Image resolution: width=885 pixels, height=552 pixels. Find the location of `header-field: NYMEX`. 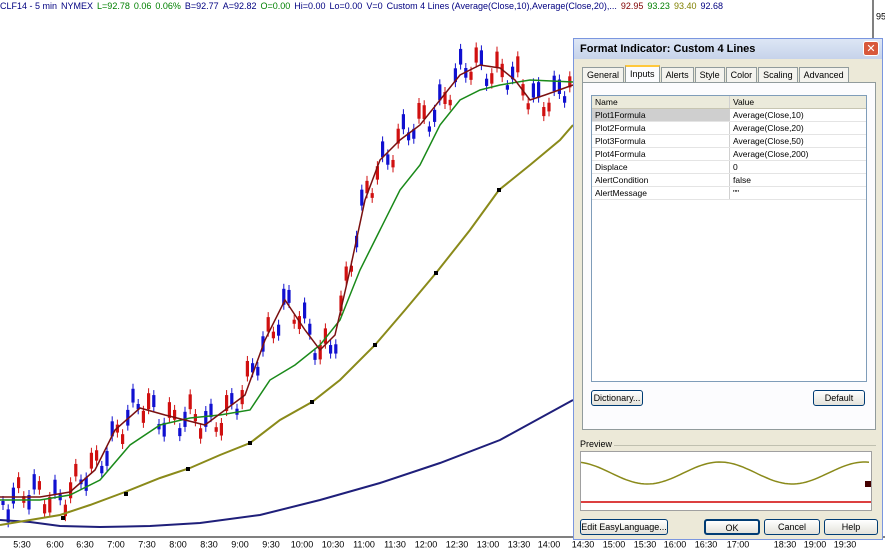

header-field: NYMEX is located at coordinates (77, 6).